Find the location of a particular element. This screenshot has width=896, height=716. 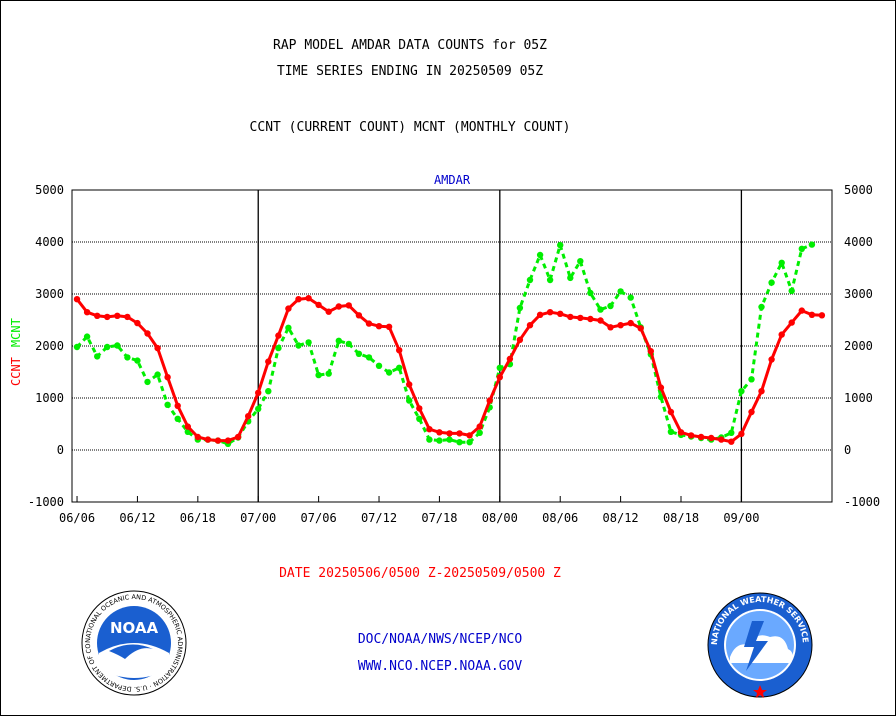

y-tick-label-left: 2000 is located at coordinates (49, 346).